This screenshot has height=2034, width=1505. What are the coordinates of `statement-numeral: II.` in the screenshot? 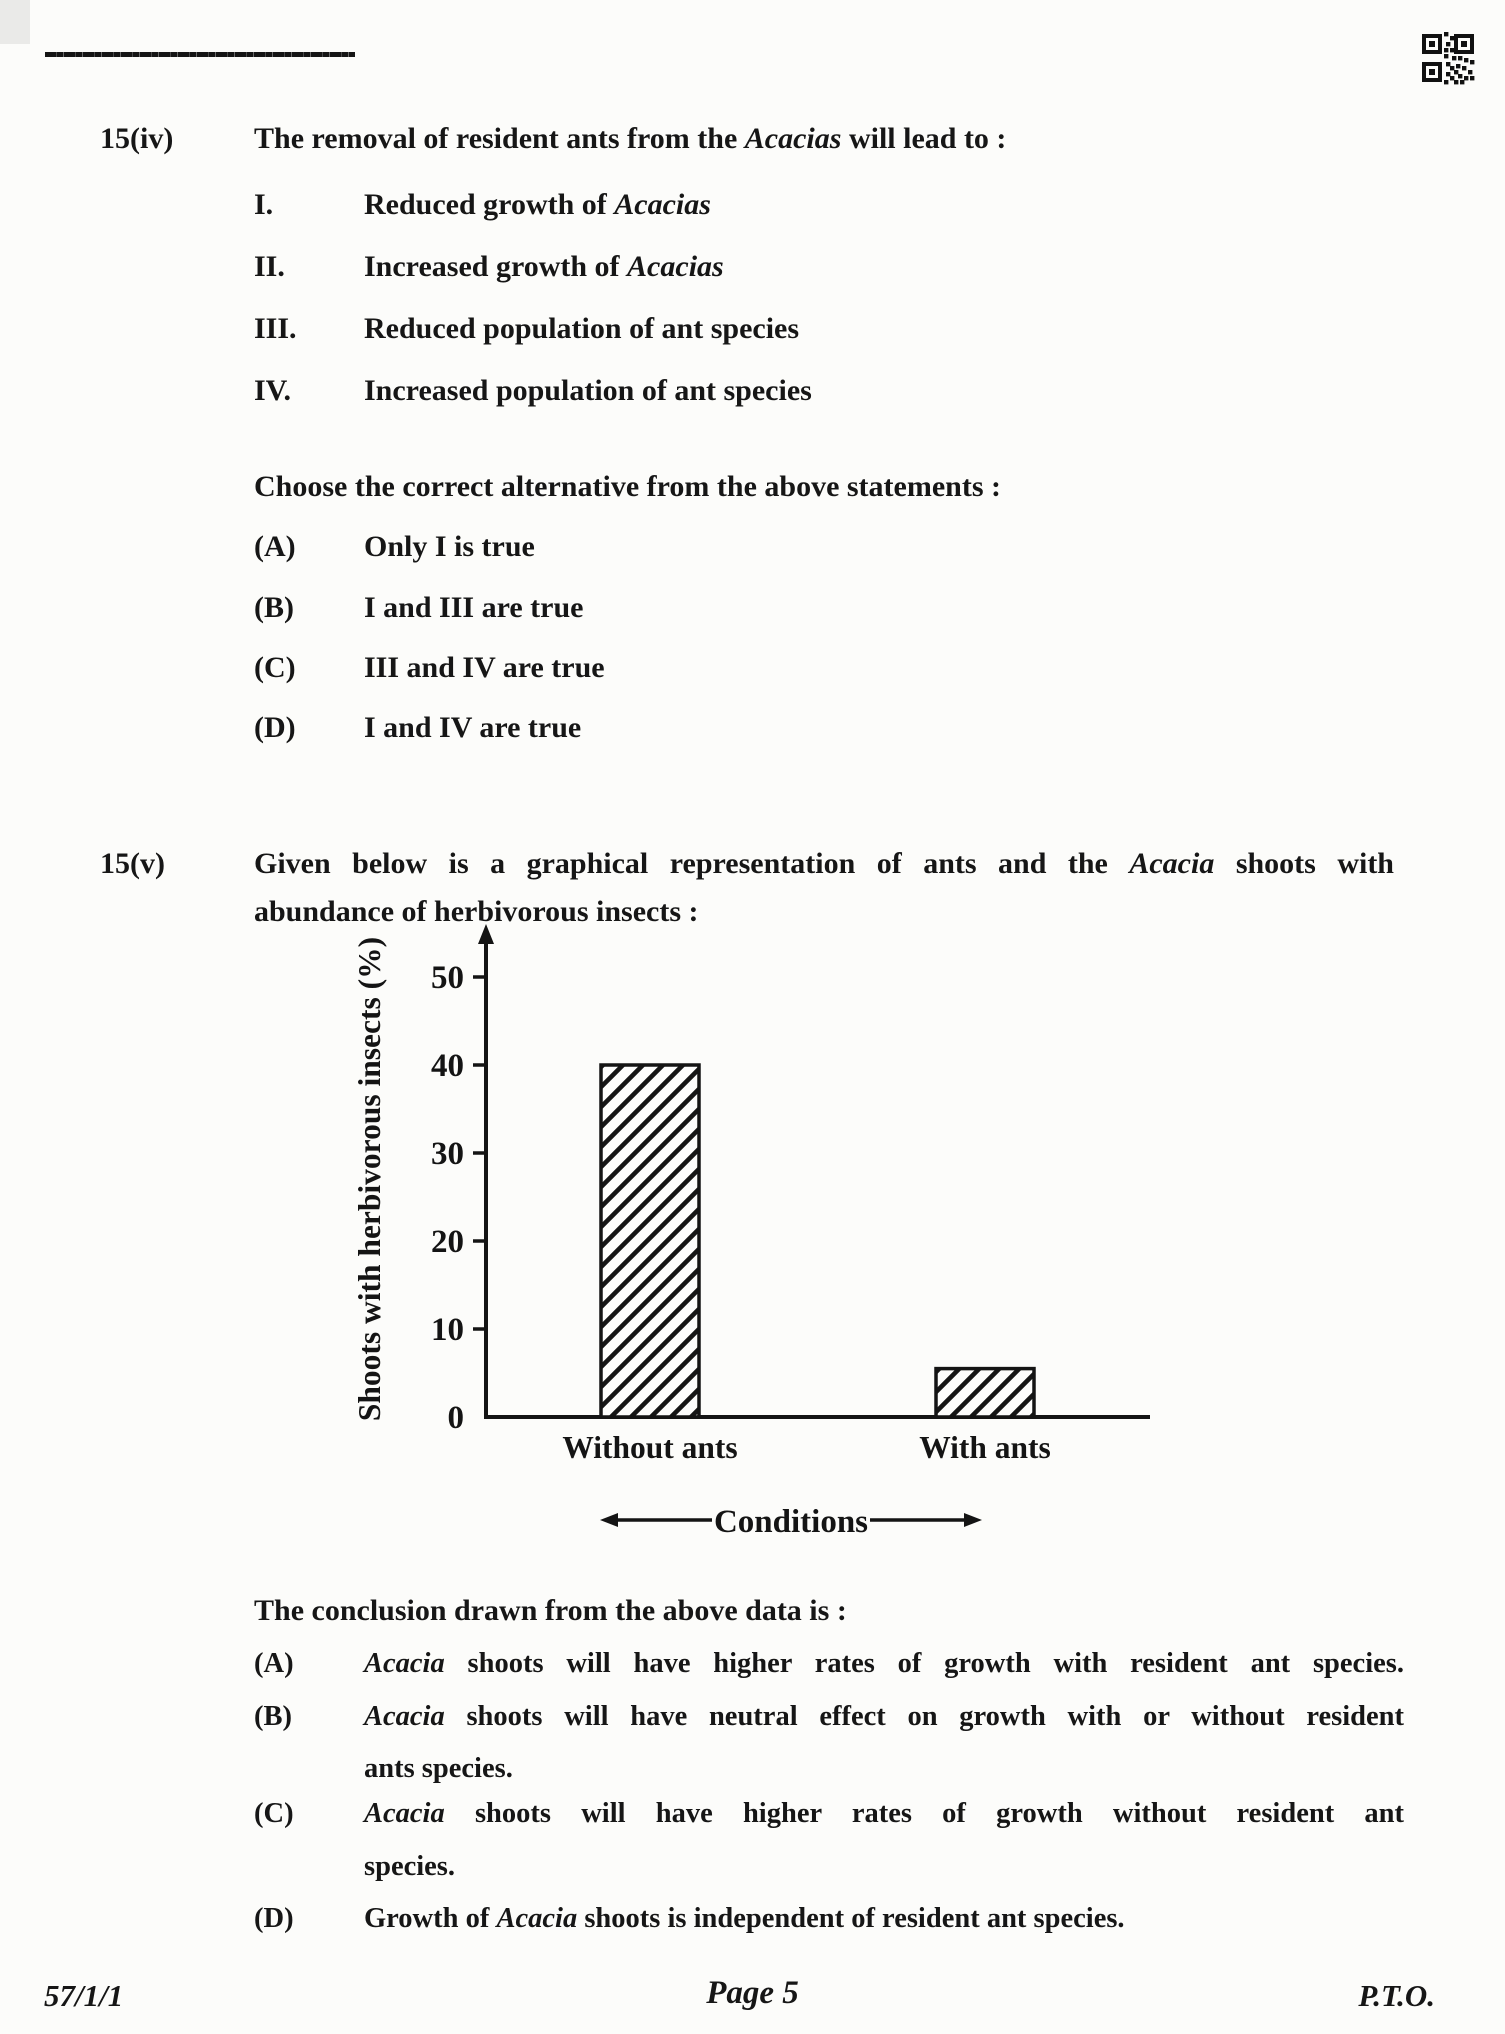 It's located at (269, 266).